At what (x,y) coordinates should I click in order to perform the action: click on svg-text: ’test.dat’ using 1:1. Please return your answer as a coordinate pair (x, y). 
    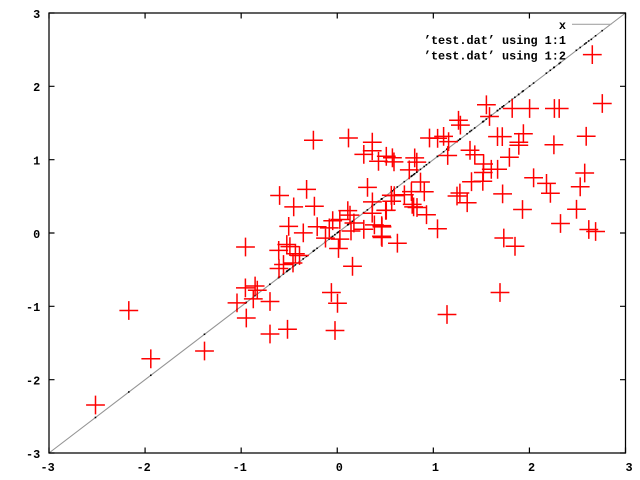
    Looking at the image, I should click on (495, 41).